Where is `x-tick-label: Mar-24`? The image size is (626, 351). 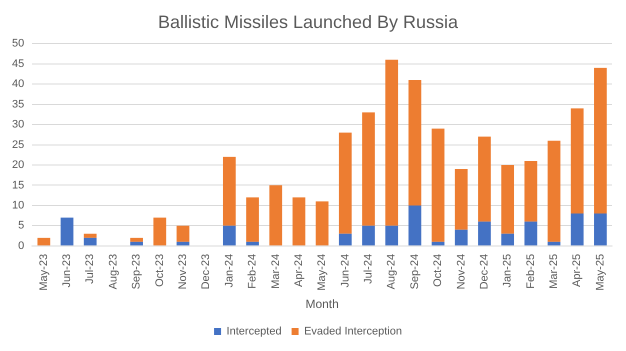 x-tick-label: Mar-24 is located at coordinates (276, 271).